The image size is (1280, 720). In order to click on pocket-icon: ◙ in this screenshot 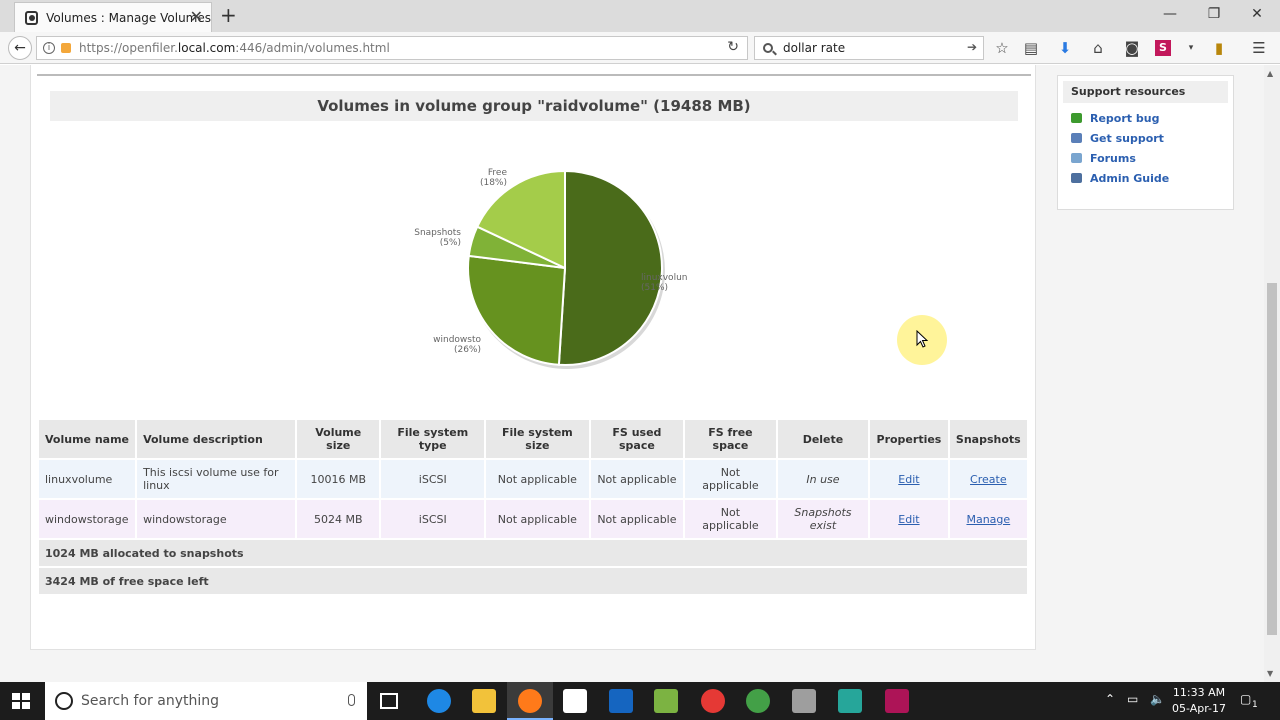, I will do `click(1132, 48)`.